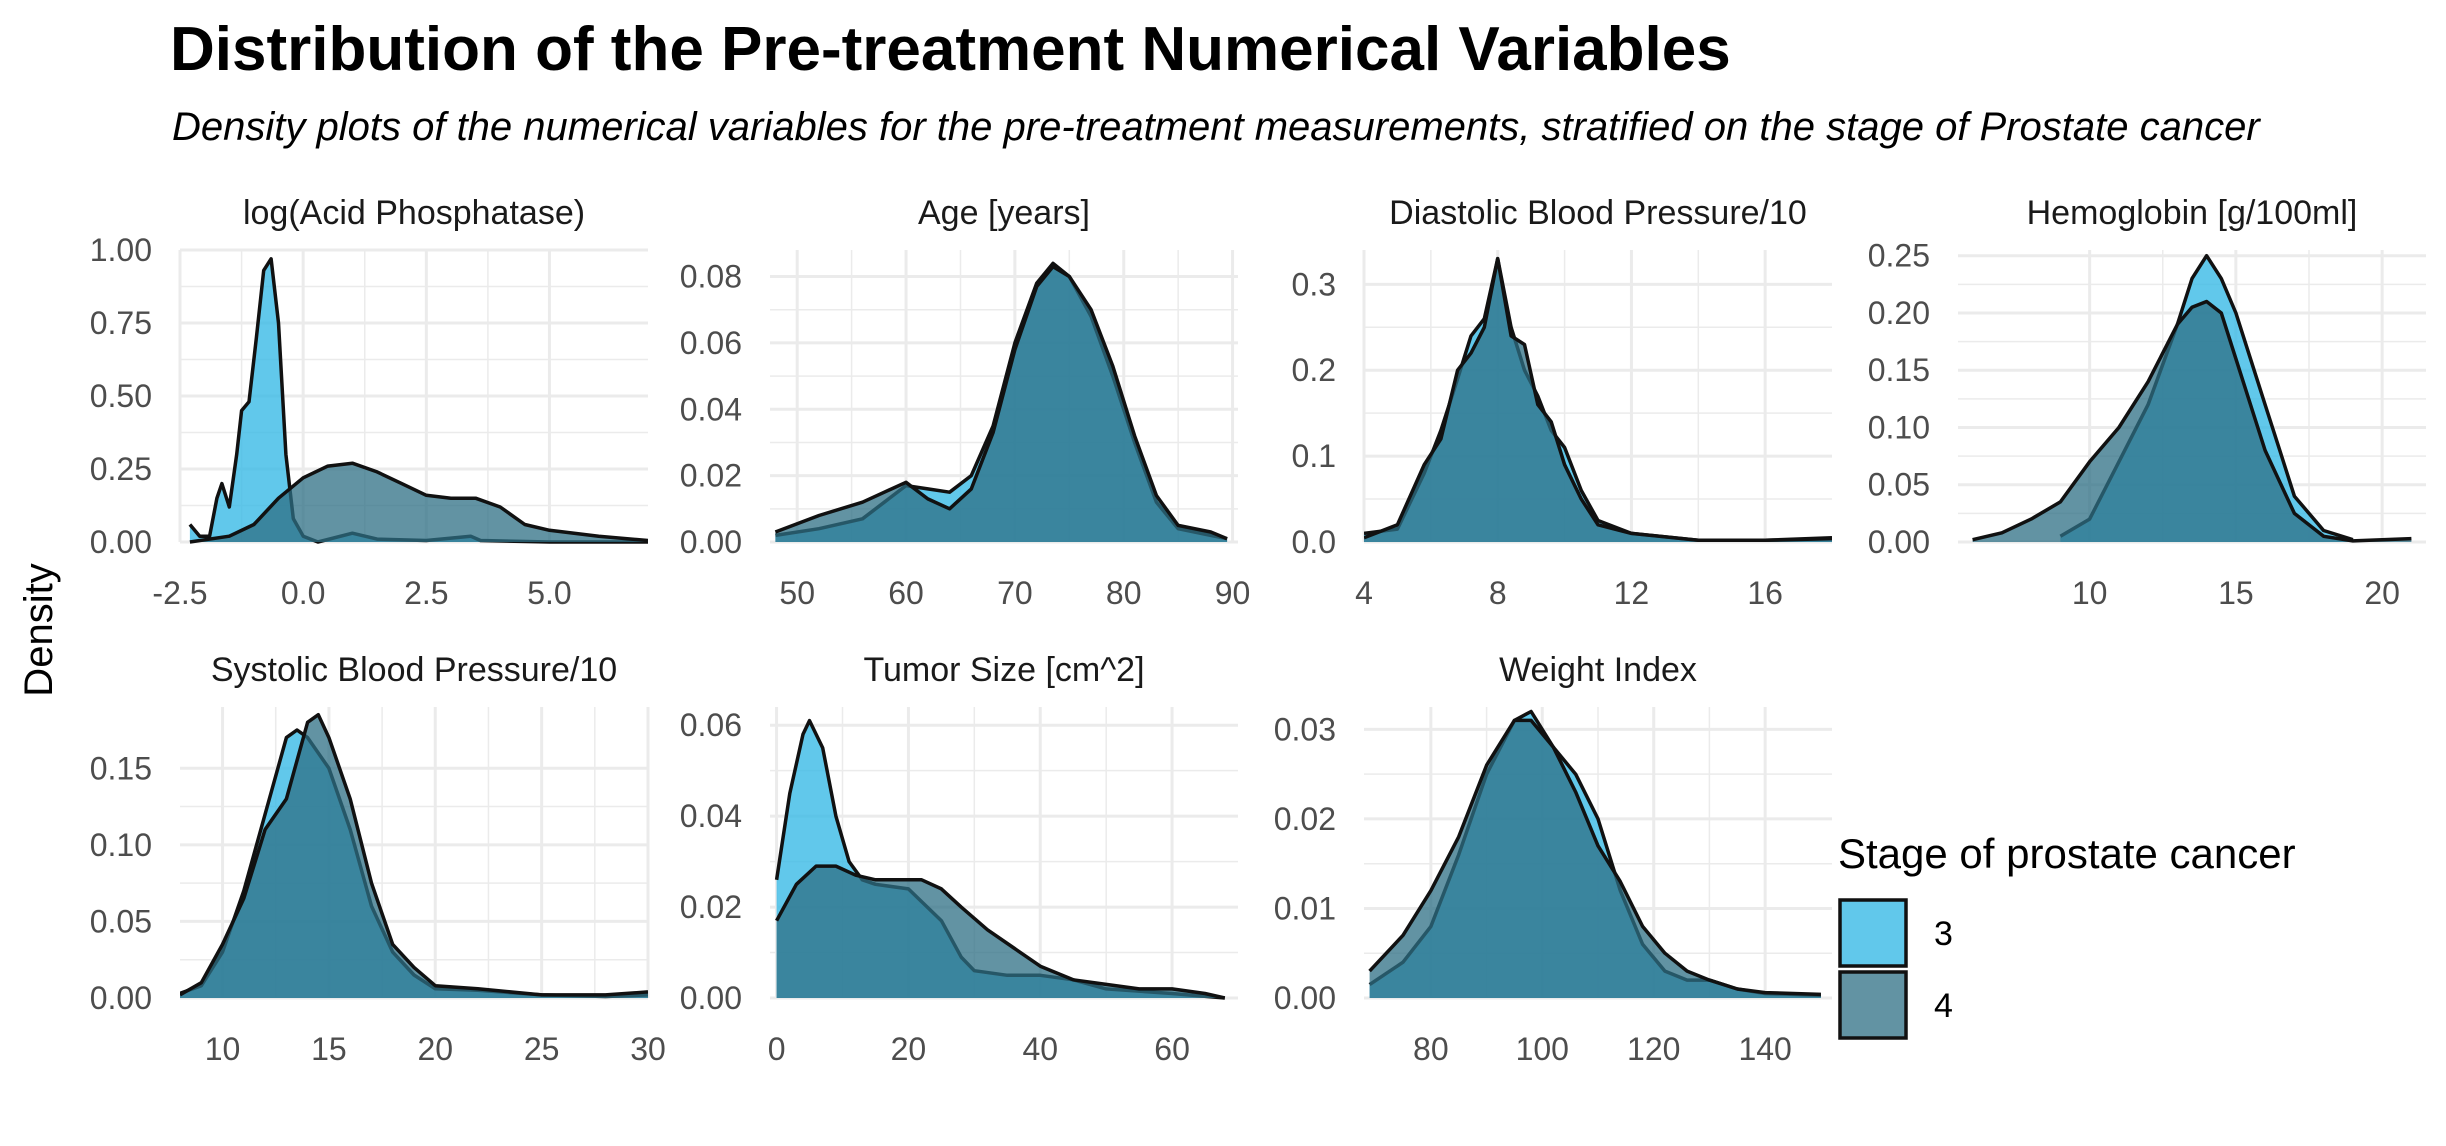  What do you see at coordinates (1764, 1049) in the screenshot?
I see `x-tick-label: 140` at bounding box center [1764, 1049].